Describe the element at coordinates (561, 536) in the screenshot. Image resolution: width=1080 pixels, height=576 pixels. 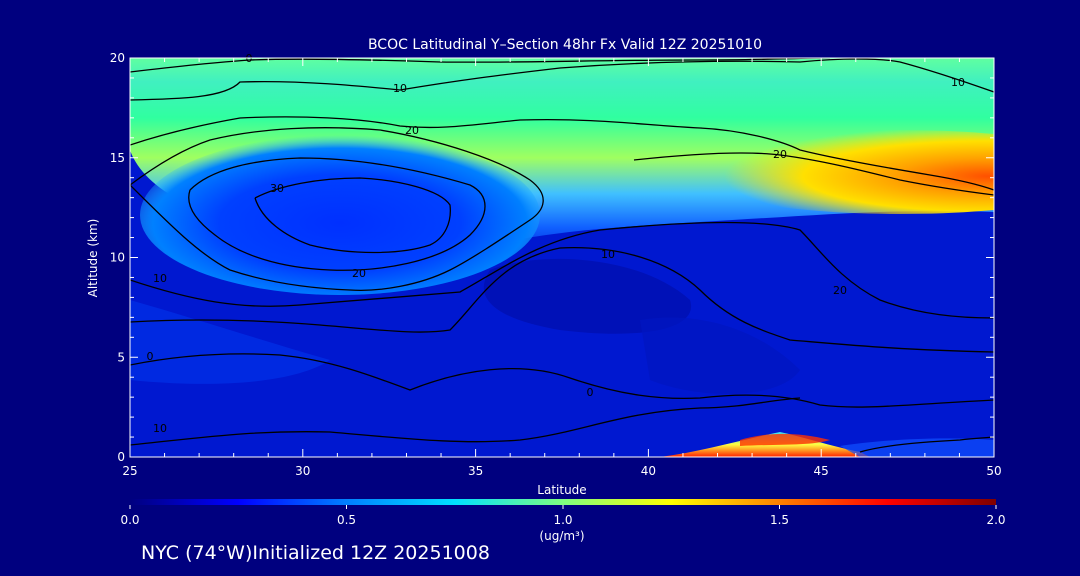
I see `colorbar-units: (ug/m³)` at that location.